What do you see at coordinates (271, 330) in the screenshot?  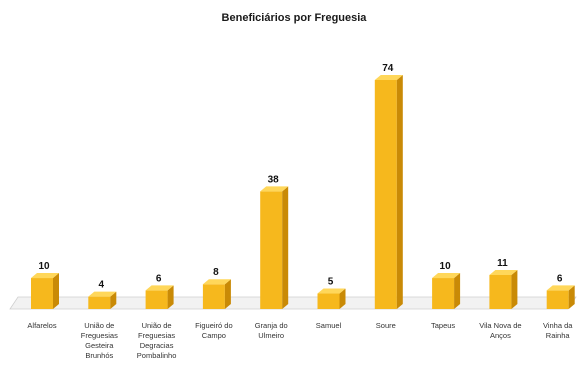 I see `category-label: Granja do Ulmeiro` at bounding box center [271, 330].